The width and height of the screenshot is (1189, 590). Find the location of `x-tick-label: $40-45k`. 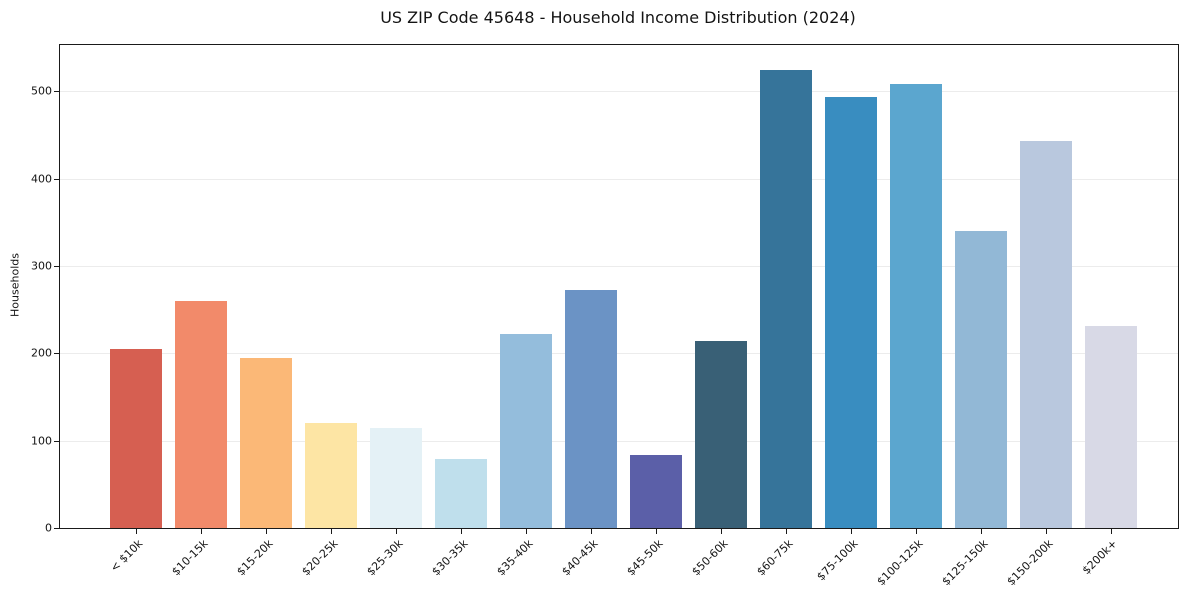

x-tick-label: $40-45k is located at coordinates (579, 558).